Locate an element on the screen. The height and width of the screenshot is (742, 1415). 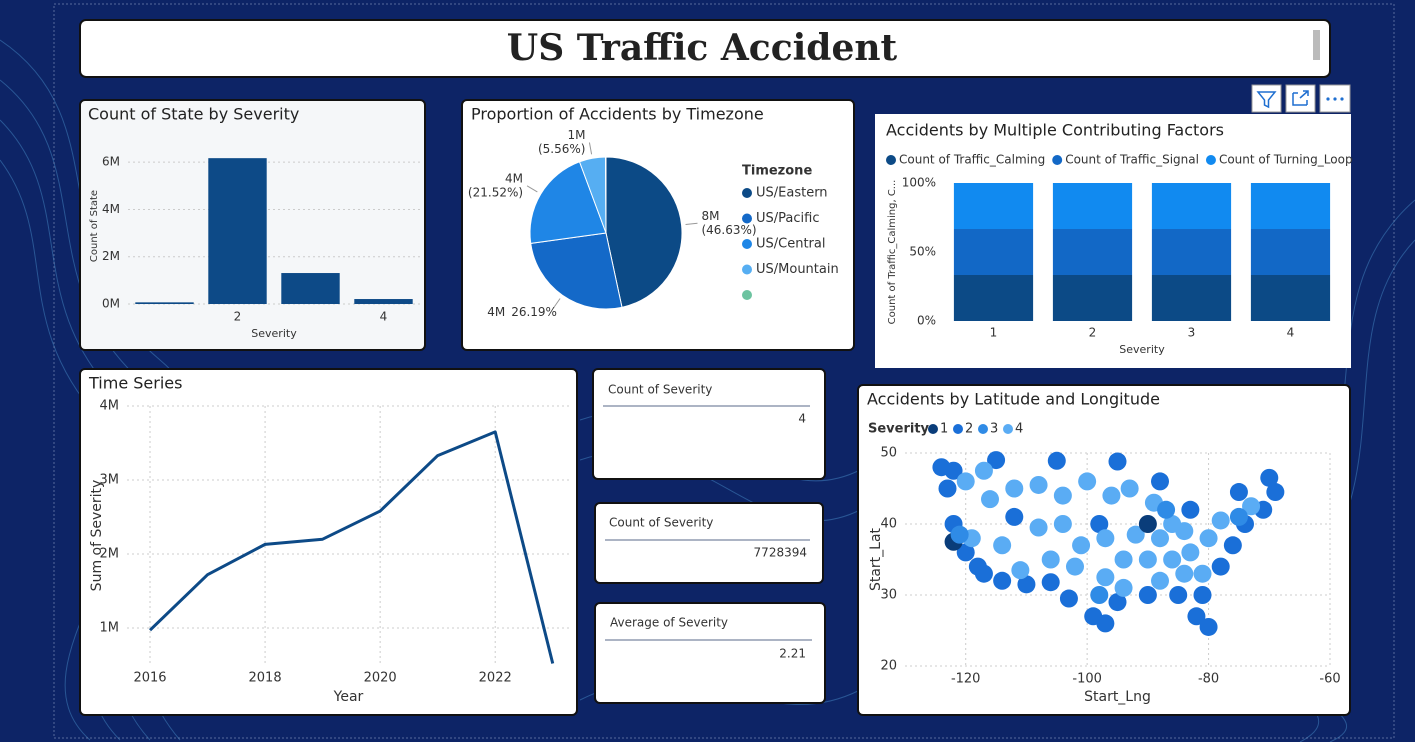
y-tick-label: 0M is located at coordinates (111, 304).